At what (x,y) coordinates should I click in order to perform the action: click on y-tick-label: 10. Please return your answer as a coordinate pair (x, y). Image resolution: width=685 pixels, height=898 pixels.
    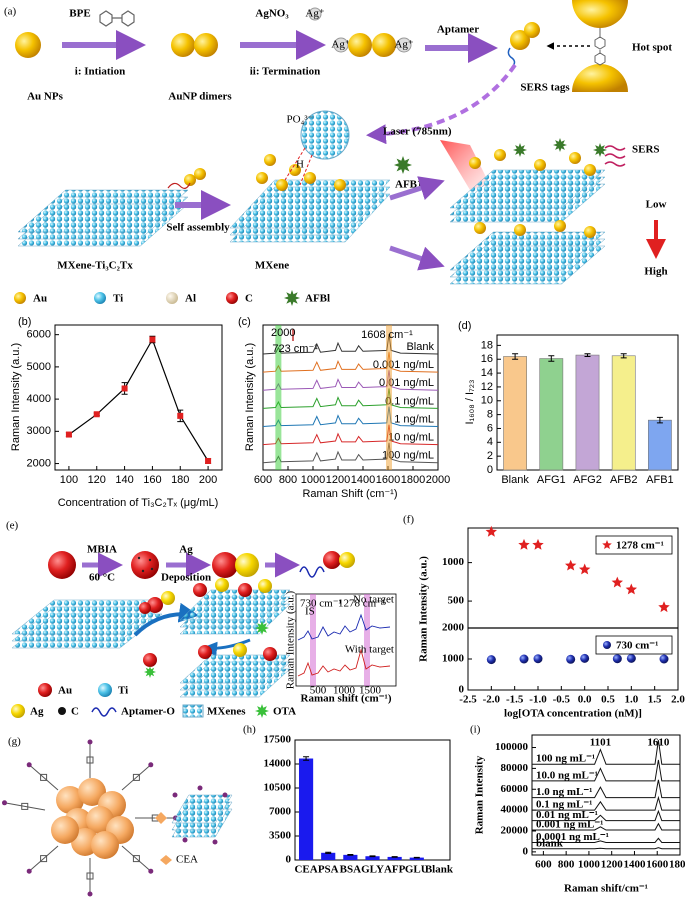
    Looking at the image, I should click on (487, 401).